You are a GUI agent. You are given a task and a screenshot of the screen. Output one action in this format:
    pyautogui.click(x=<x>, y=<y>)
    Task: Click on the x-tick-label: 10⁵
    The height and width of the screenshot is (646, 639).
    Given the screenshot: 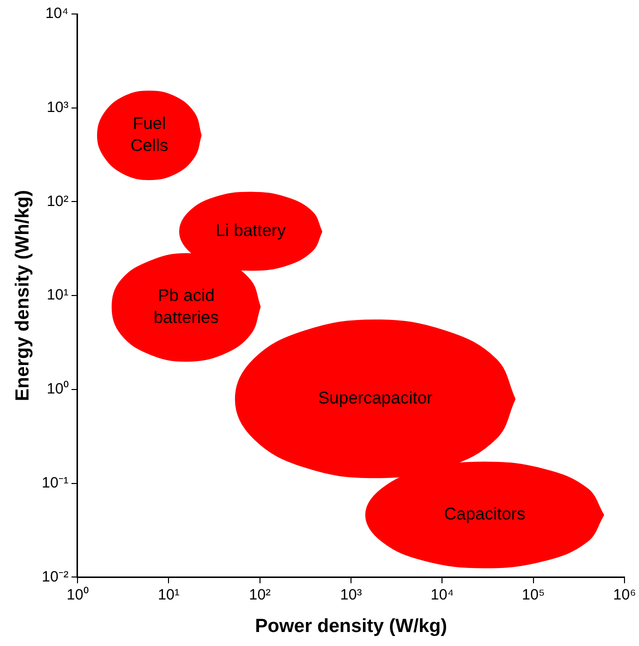 What is the action you would take?
    pyautogui.click(x=533, y=595)
    